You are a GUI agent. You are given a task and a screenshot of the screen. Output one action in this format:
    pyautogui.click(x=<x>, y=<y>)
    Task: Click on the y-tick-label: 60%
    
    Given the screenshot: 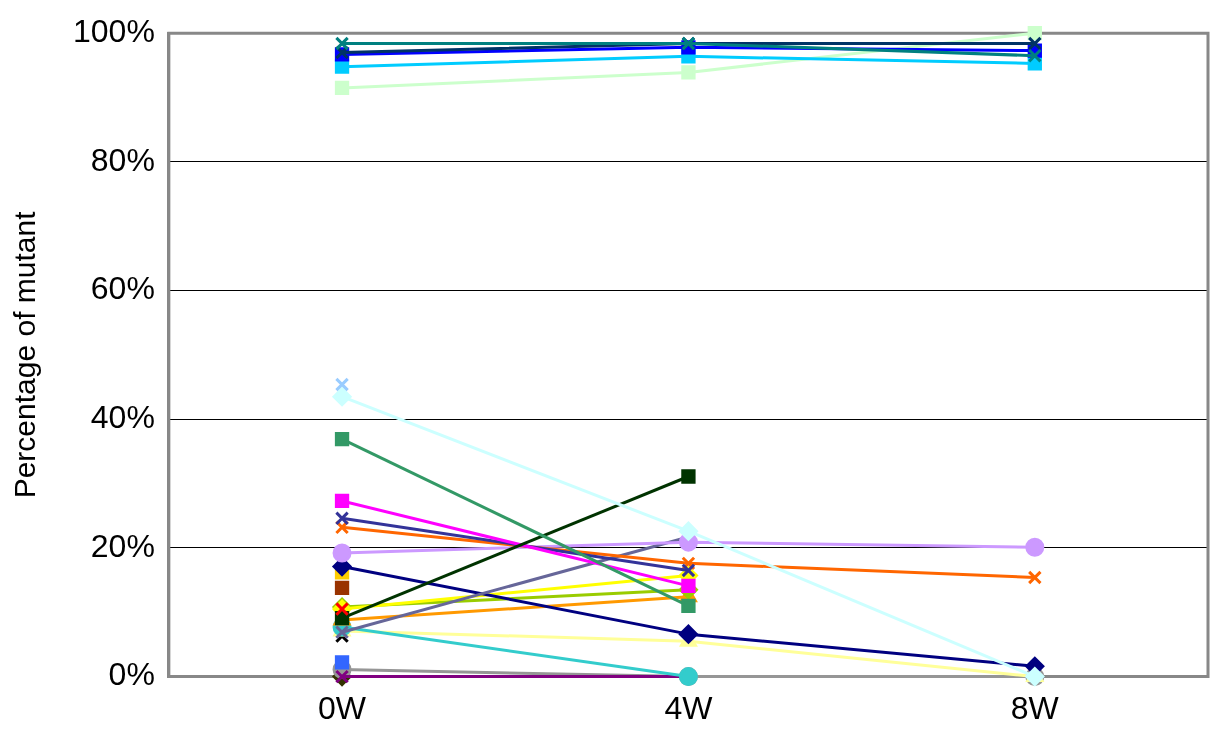 What is the action you would take?
    pyautogui.click(x=122, y=288)
    